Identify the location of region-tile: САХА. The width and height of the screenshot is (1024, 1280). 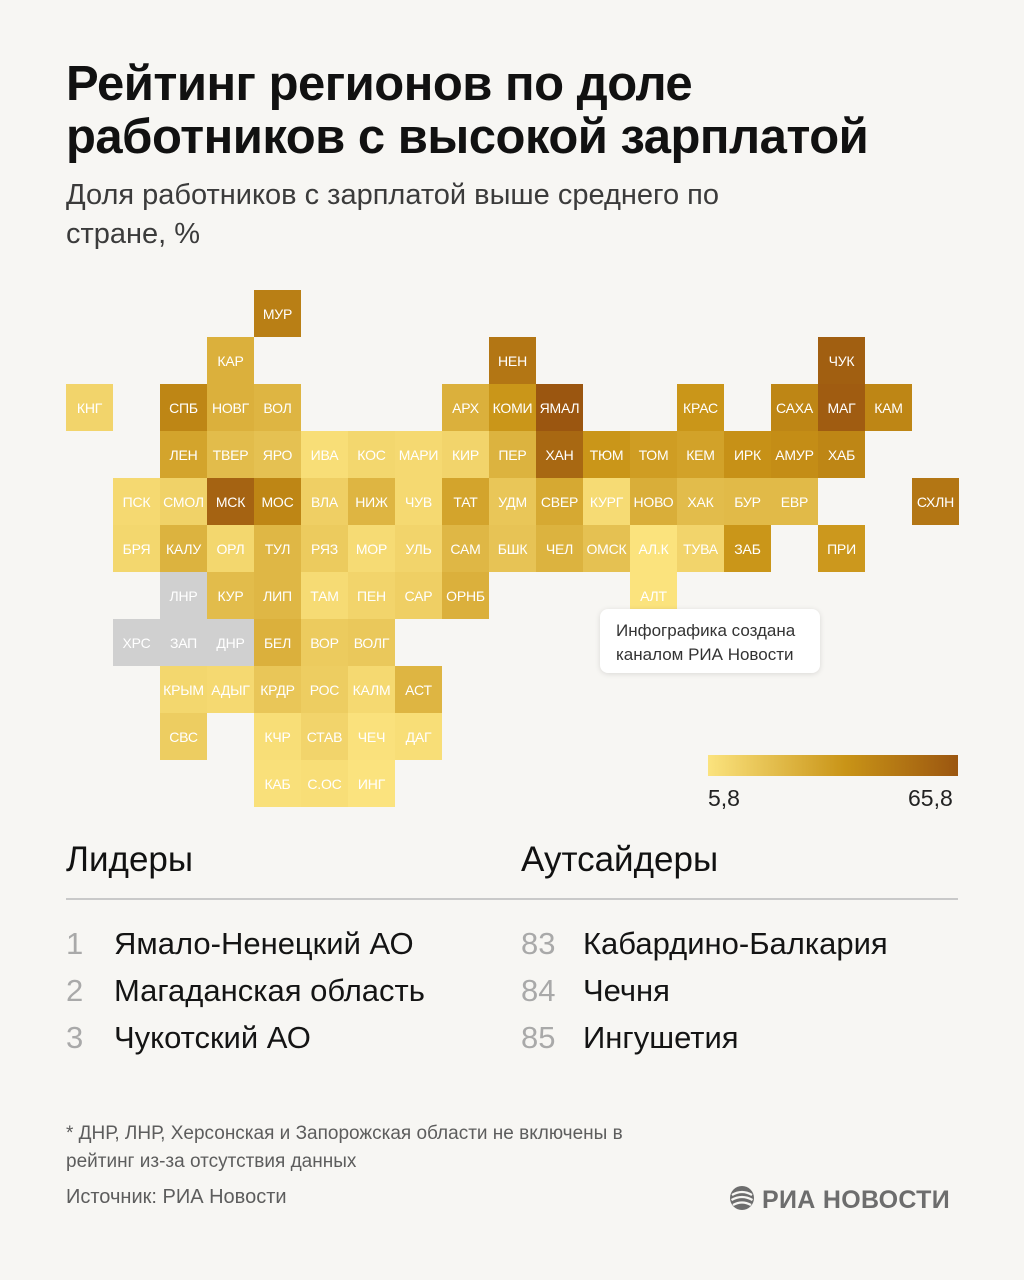
(794, 407).